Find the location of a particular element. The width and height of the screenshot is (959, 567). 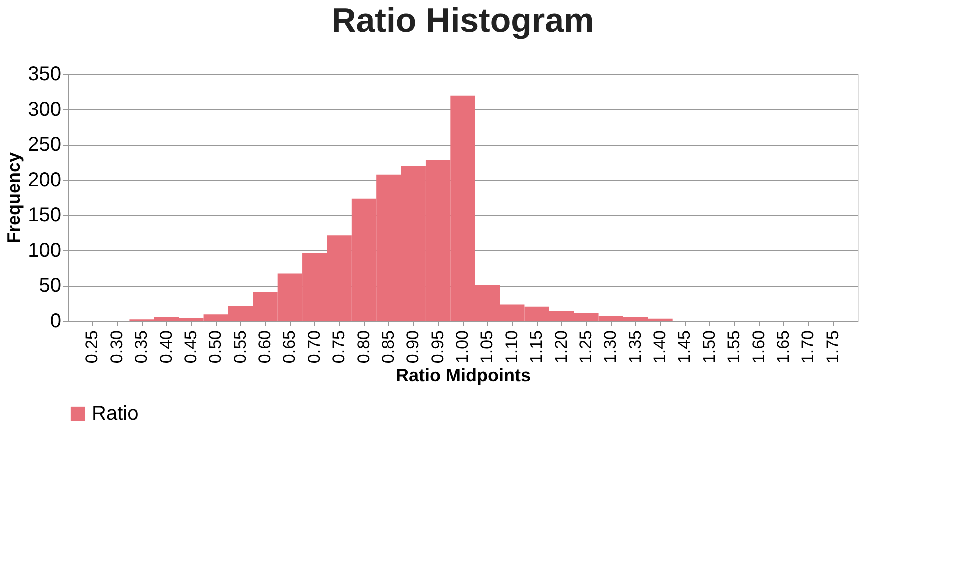

y-tick-label: 200 is located at coordinates (45, 180).